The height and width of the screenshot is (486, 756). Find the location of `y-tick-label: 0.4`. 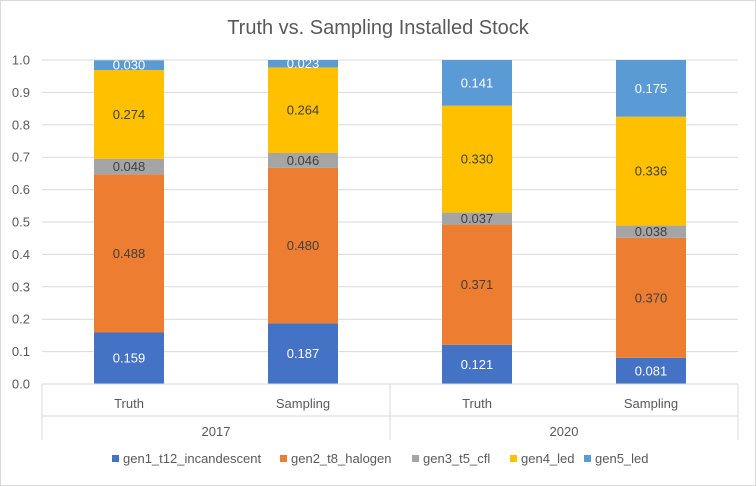

y-tick-label: 0.4 is located at coordinates (21, 254).